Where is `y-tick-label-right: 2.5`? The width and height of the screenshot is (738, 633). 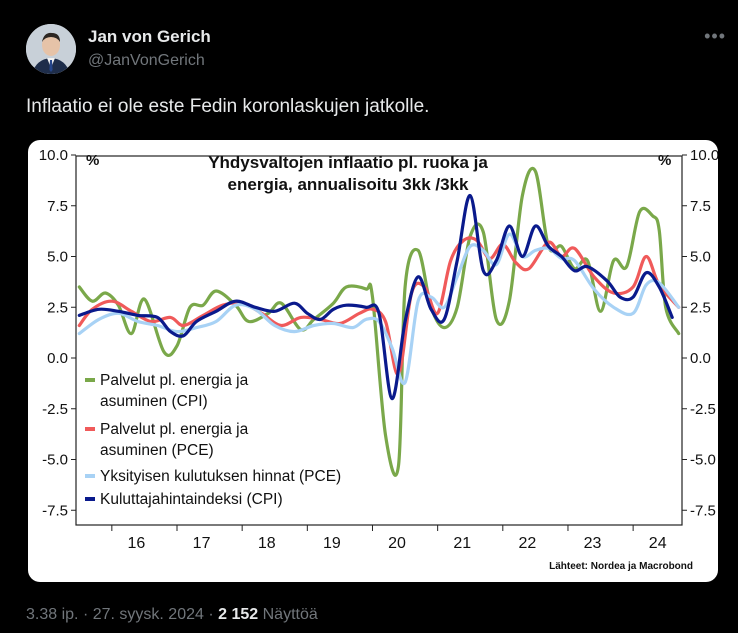 y-tick-label-right: 2.5 is located at coordinates (700, 307).